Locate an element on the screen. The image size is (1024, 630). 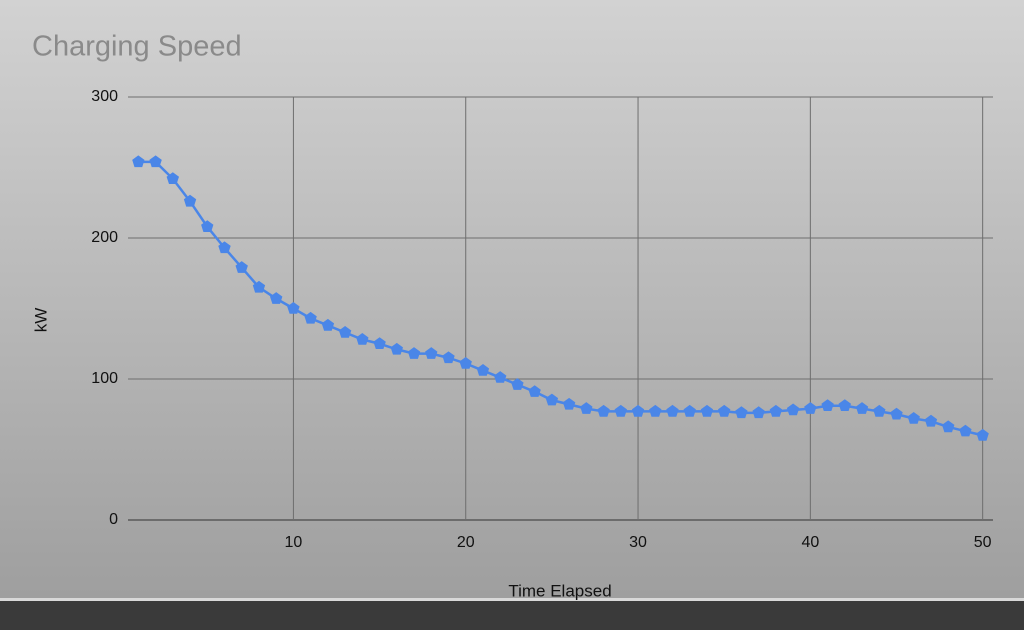
x-tick-label: 50 is located at coordinates (983, 542).